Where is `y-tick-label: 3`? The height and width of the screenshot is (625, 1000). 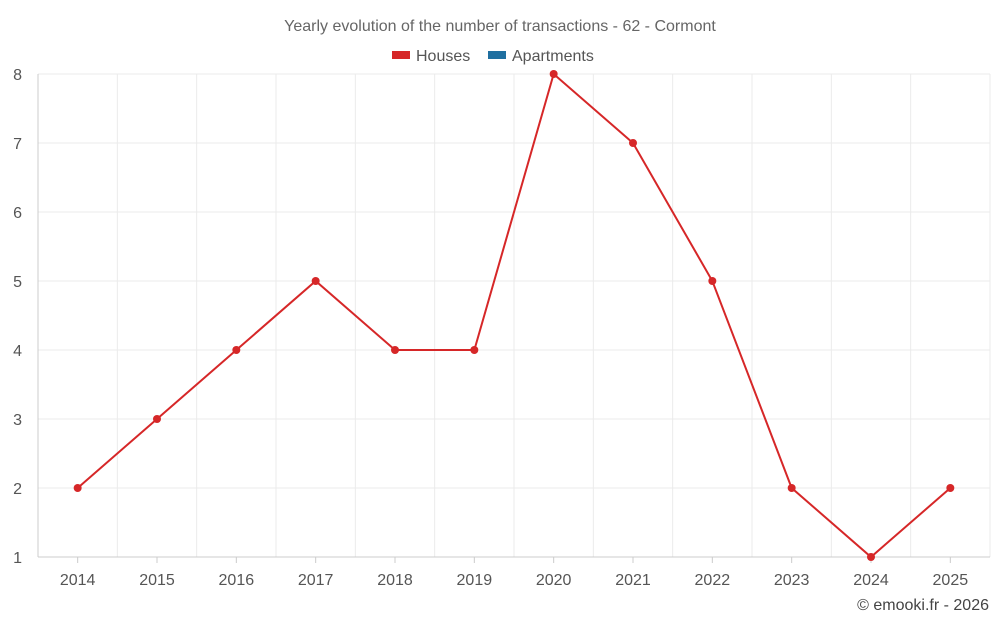
y-tick-label: 3 is located at coordinates (17, 420).